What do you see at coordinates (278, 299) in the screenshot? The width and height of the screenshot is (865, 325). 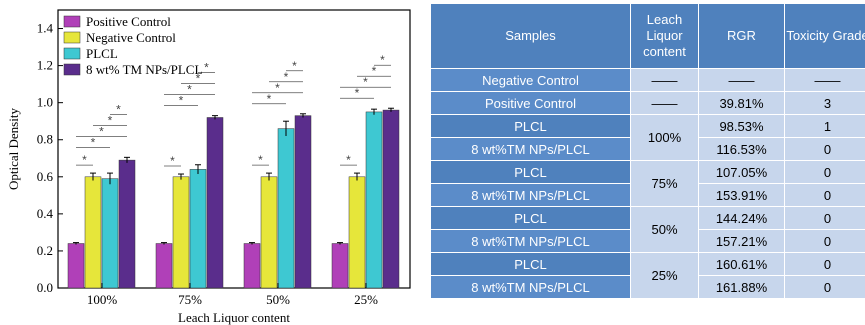 I see `x-tick-label: 50%` at bounding box center [278, 299].